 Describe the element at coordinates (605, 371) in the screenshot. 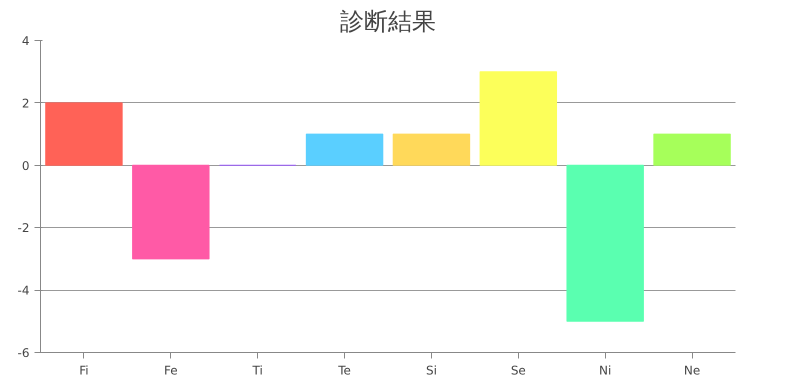

I see `x-tick-label: Ni` at that location.